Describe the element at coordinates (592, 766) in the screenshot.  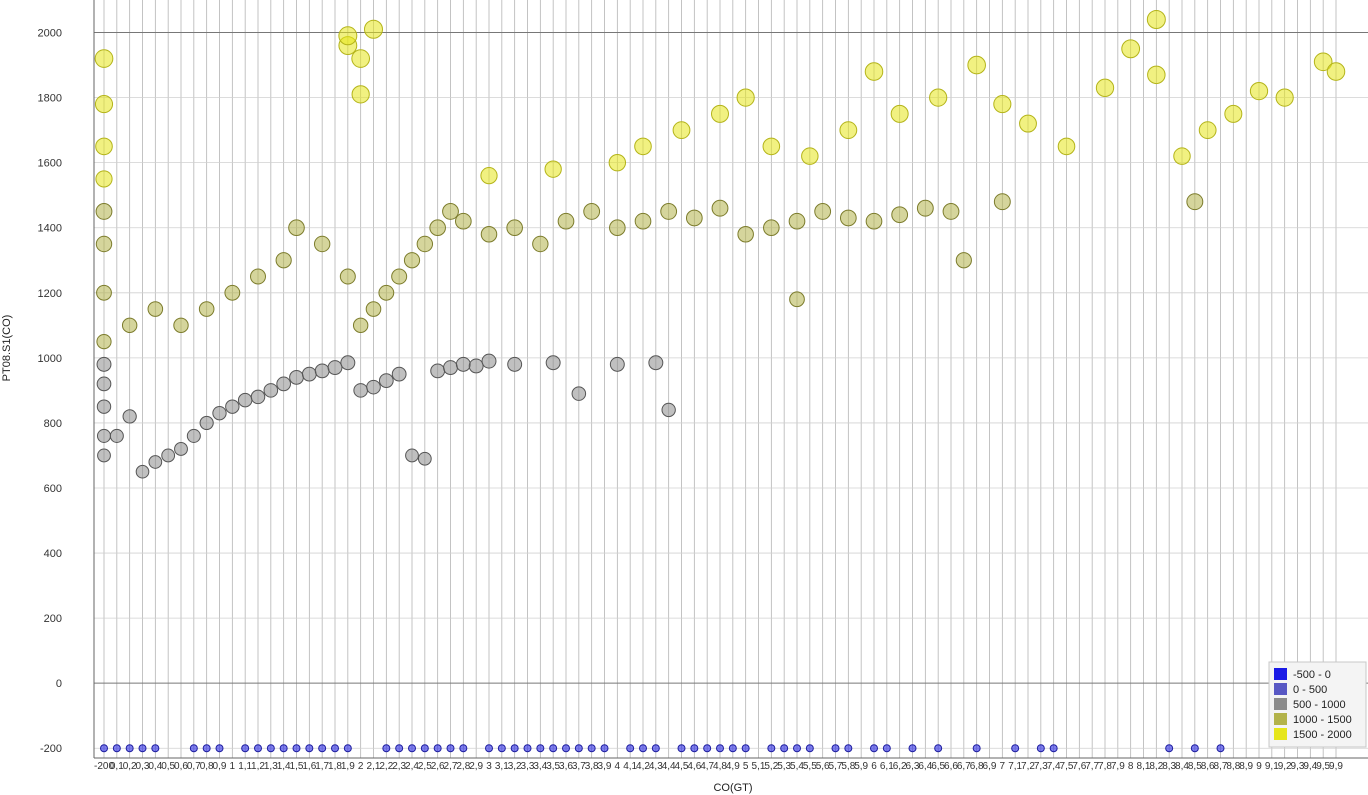
I see `x-tick-label: 3,8` at that location.